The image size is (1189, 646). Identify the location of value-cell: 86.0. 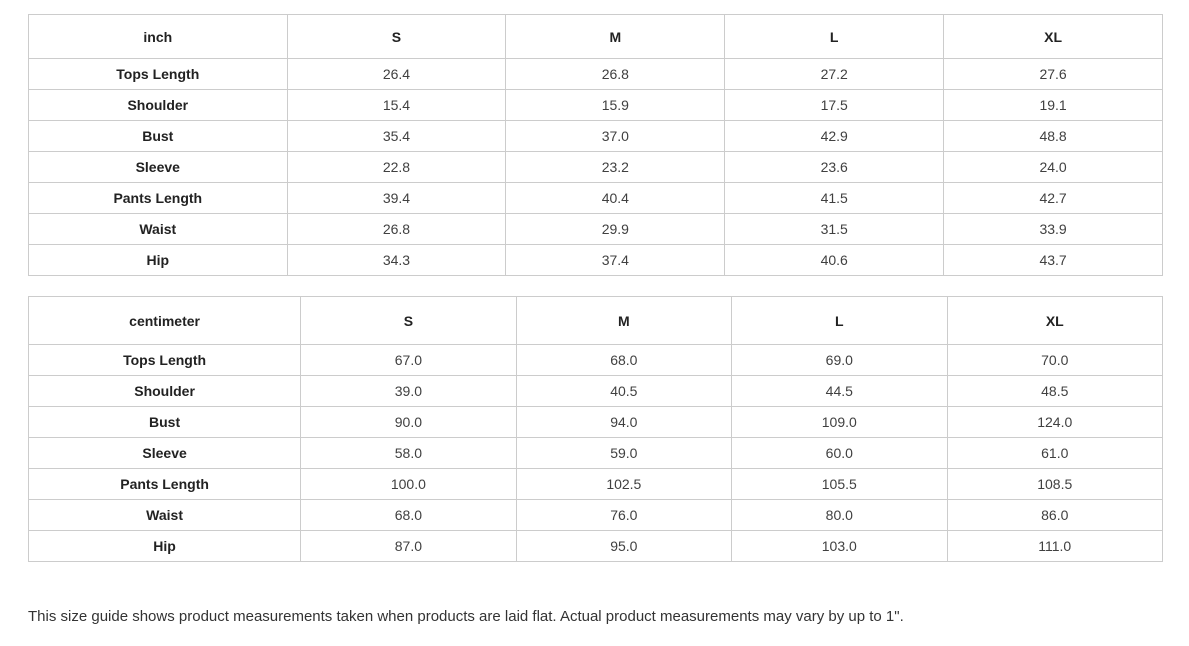
(1055, 515).